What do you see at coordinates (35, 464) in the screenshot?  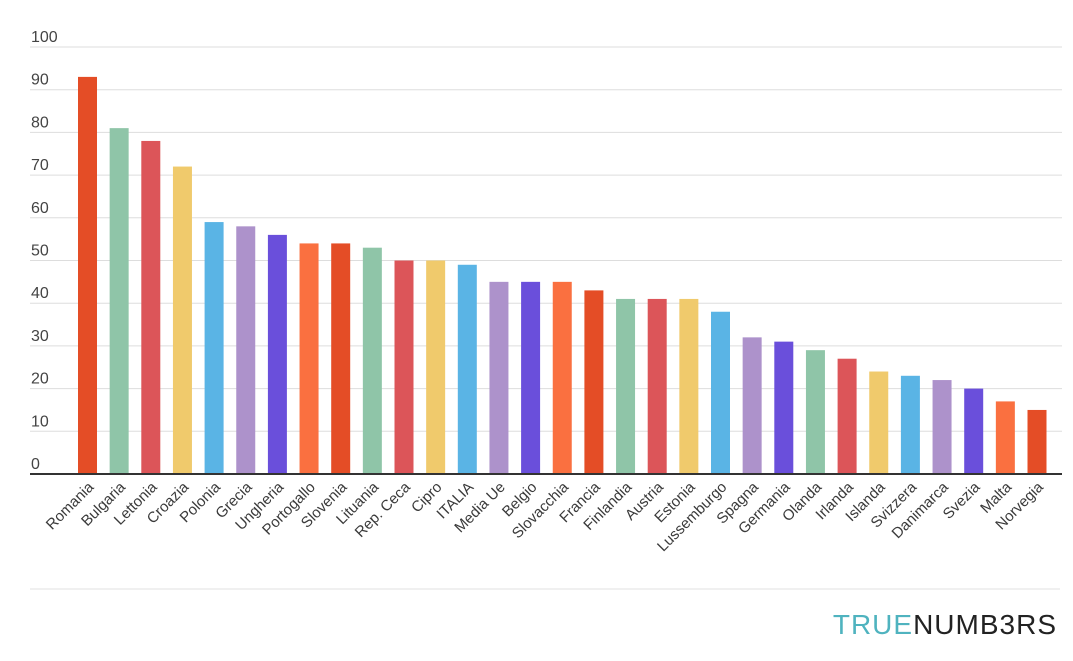 I see `y-tick-label: 0` at bounding box center [35, 464].